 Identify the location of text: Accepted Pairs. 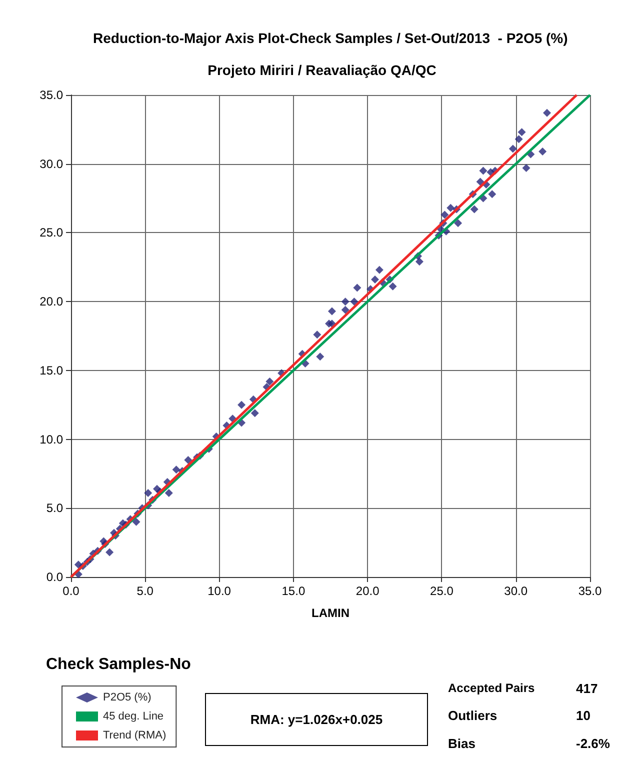
(491, 688).